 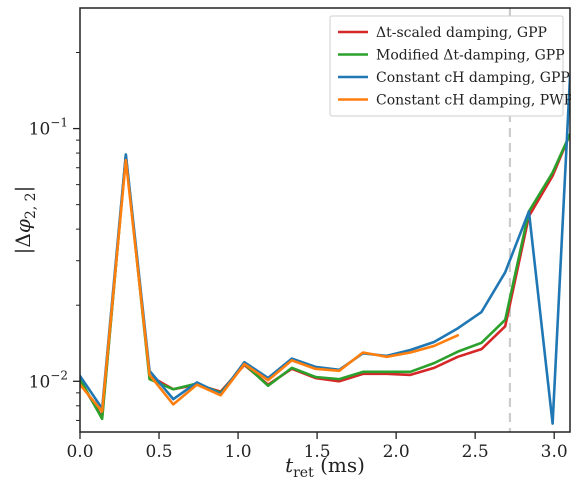 I want to click on x-tick-label: 1.5, so click(x=317, y=452).